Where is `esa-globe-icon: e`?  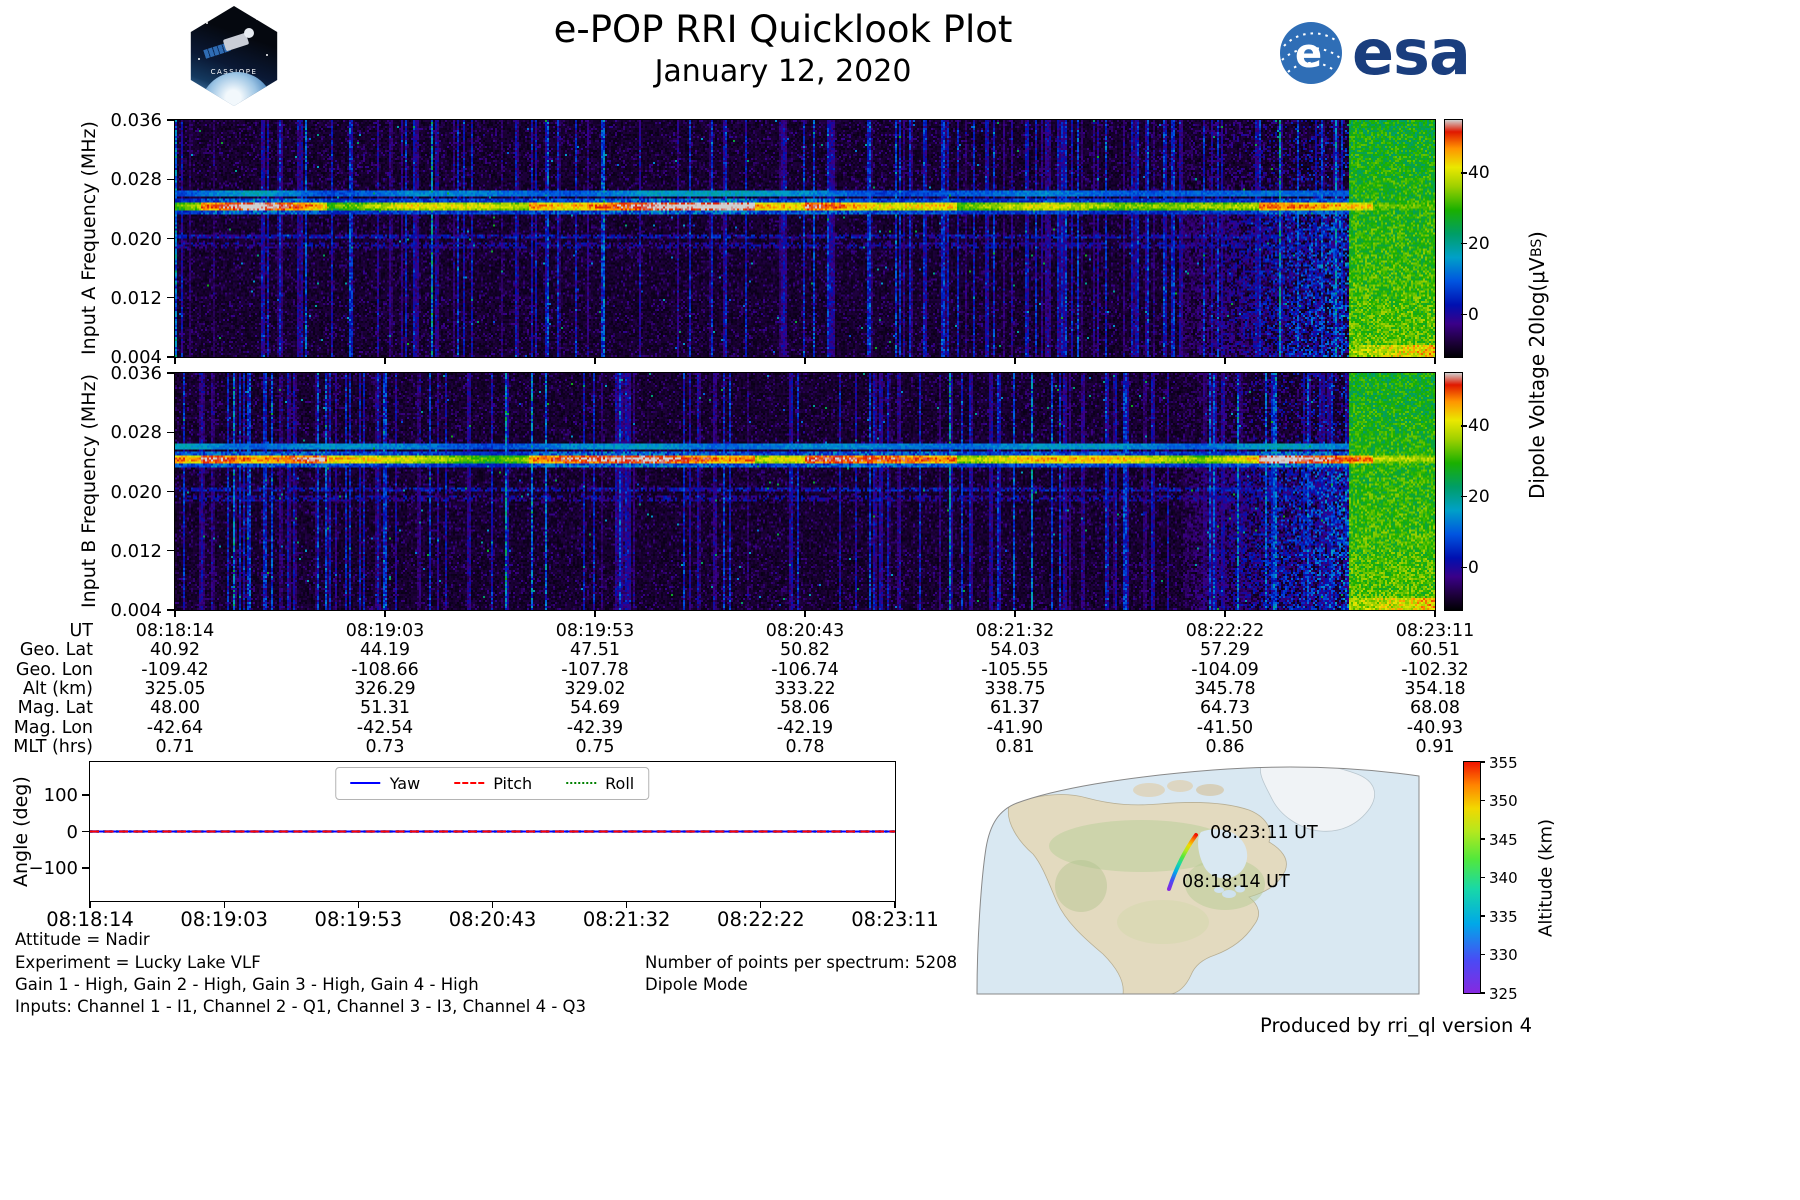
esa-globe-icon: e is located at coordinates (1311, 53).